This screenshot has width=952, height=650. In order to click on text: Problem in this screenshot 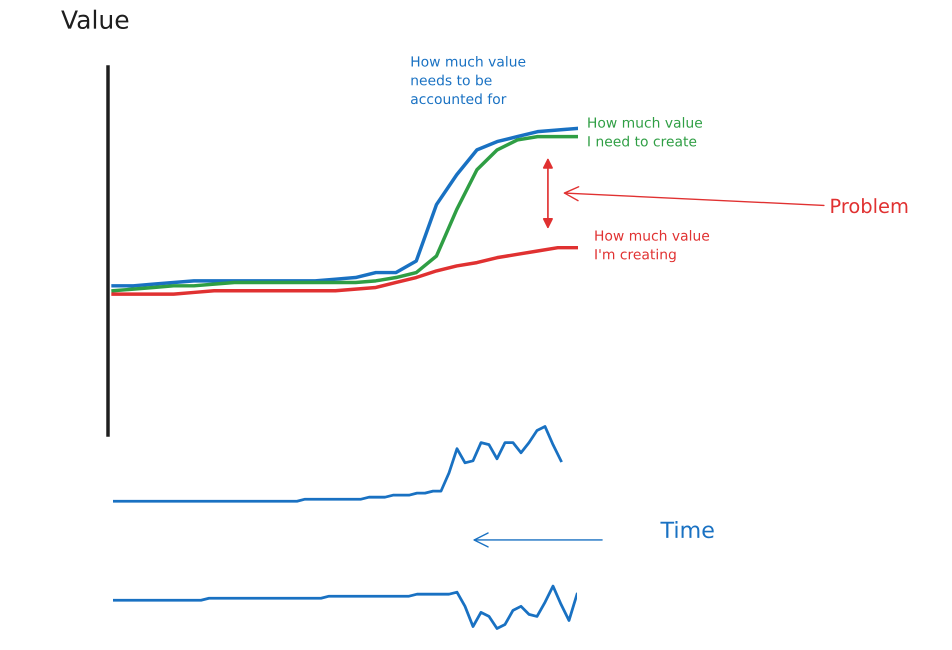, I will do `click(869, 206)`.